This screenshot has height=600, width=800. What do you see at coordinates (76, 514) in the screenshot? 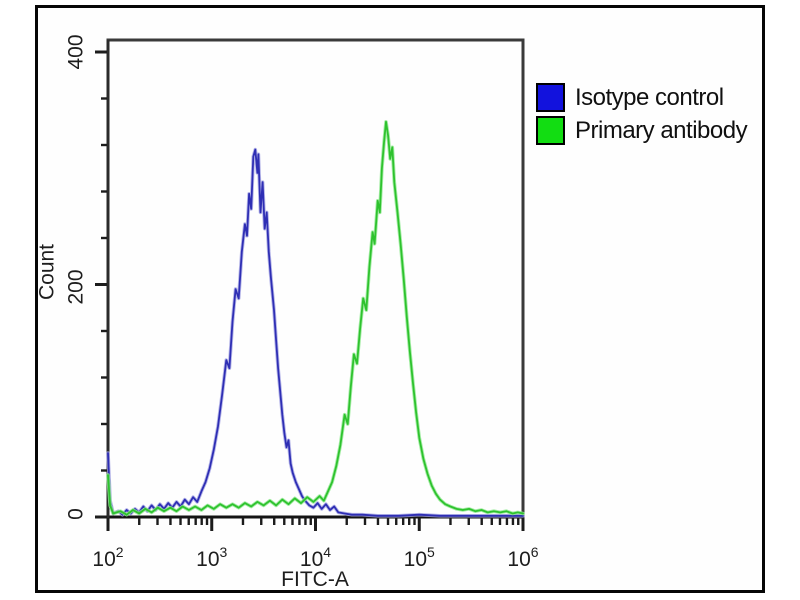
I see `y-tick-label-0: 0` at bounding box center [76, 514].